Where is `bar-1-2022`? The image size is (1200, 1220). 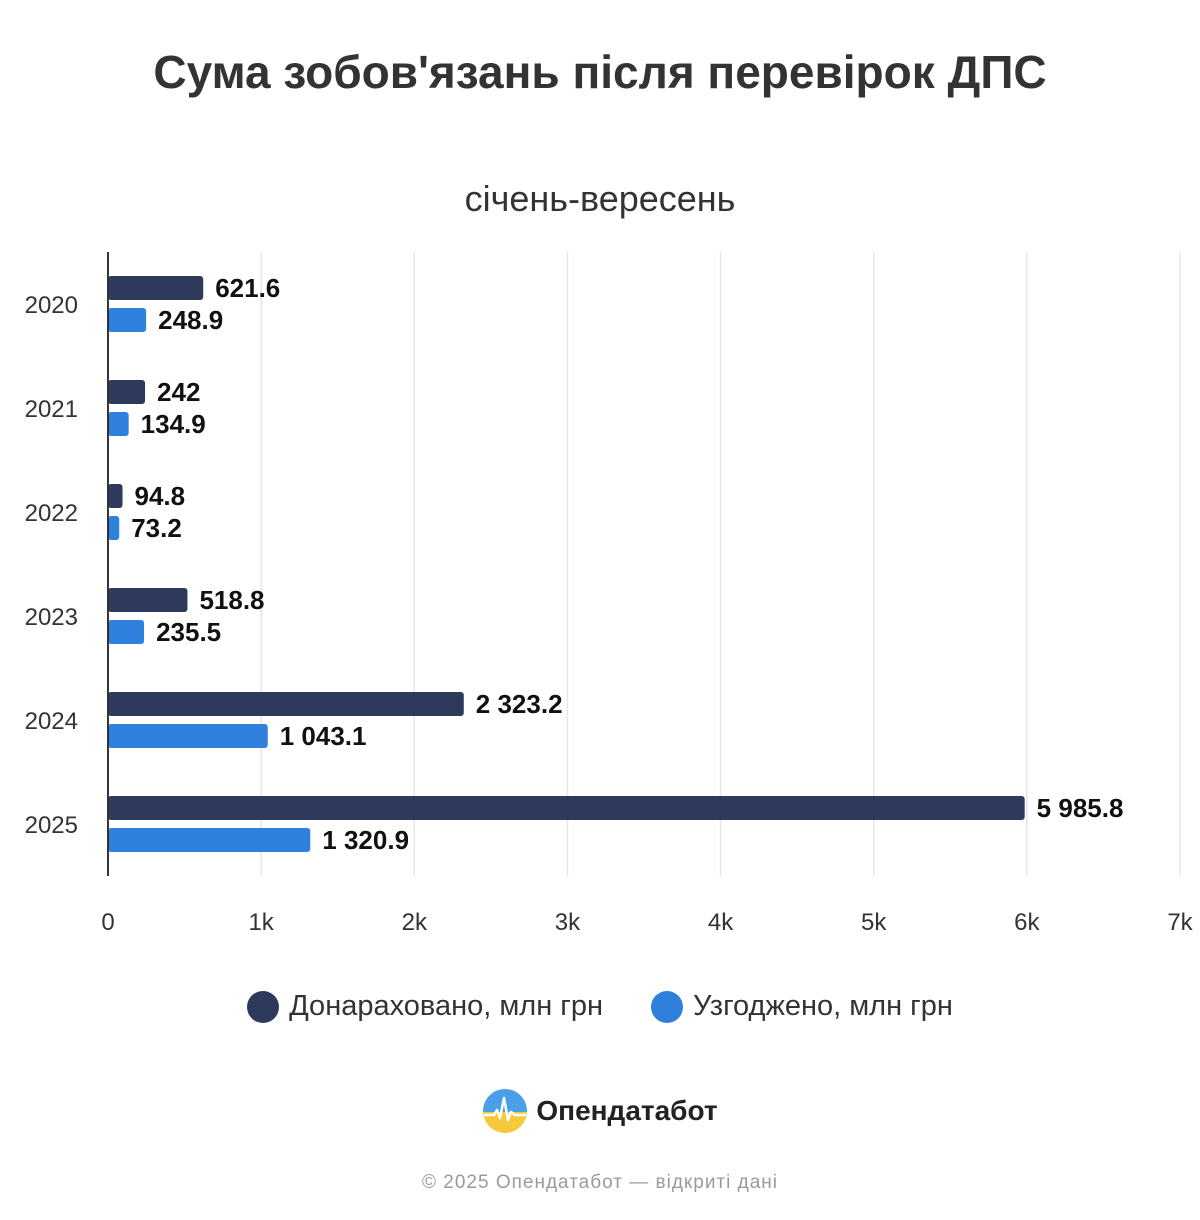
bar-1-2022 is located at coordinates (114, 528).